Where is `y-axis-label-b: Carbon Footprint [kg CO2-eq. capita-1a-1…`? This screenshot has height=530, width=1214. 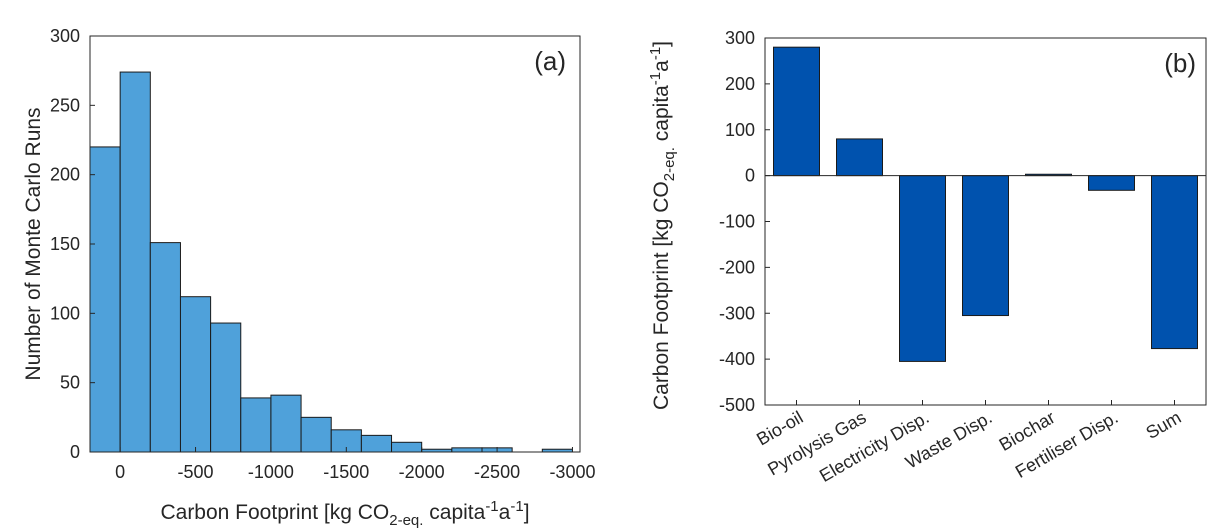
y-axis-label-b: Carbon Footprint [kg CO2-eq. capita-1a-1… is located at coordinates (662, 225).